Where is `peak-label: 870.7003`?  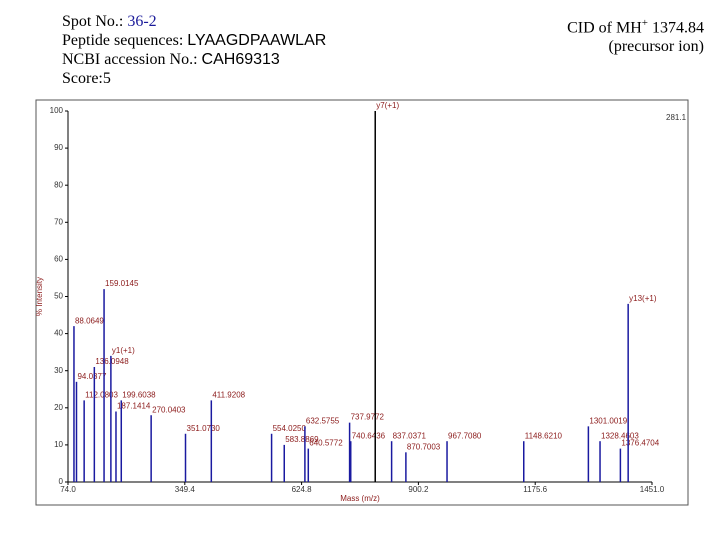
peak-label: 870.7003 is located at coordinates (424, 446).